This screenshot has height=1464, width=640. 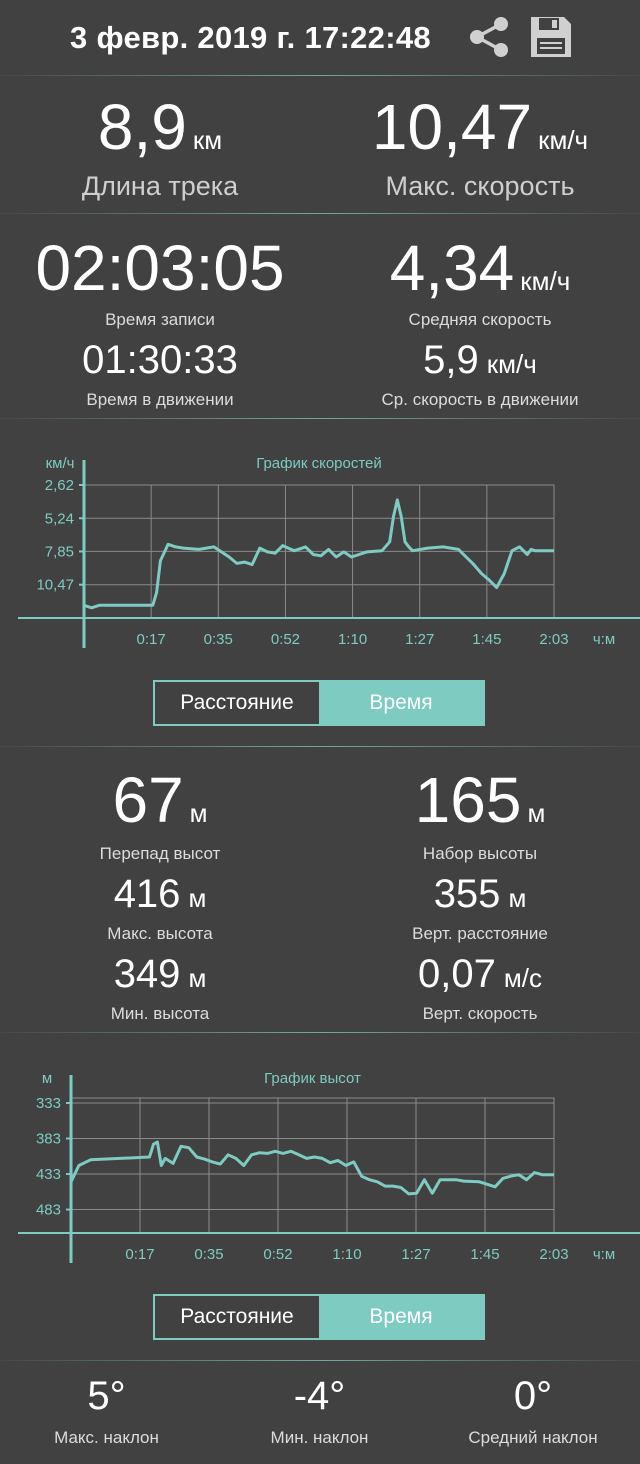 I want to click on record-time-value: 02:03:05, so click(x=160, y=268).